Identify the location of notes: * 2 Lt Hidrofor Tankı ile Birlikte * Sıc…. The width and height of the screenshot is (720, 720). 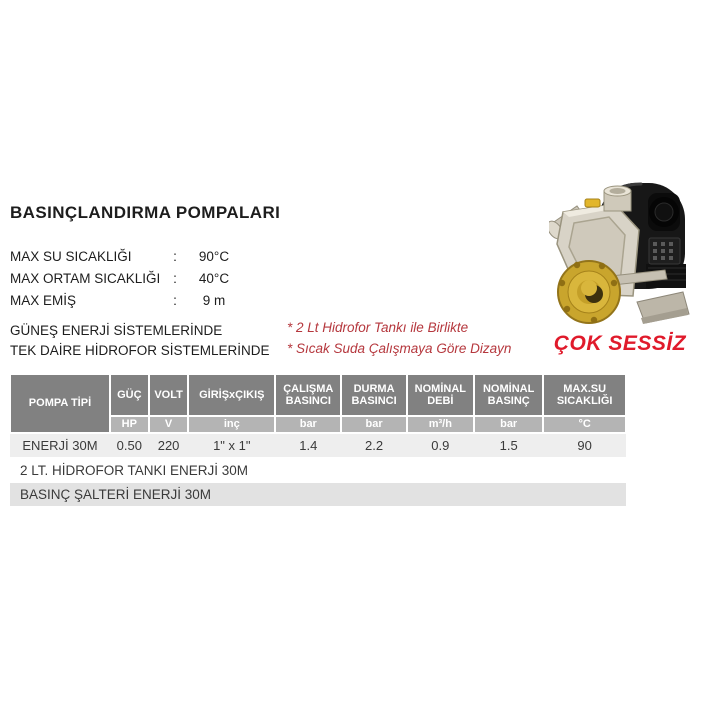
(399, 338).